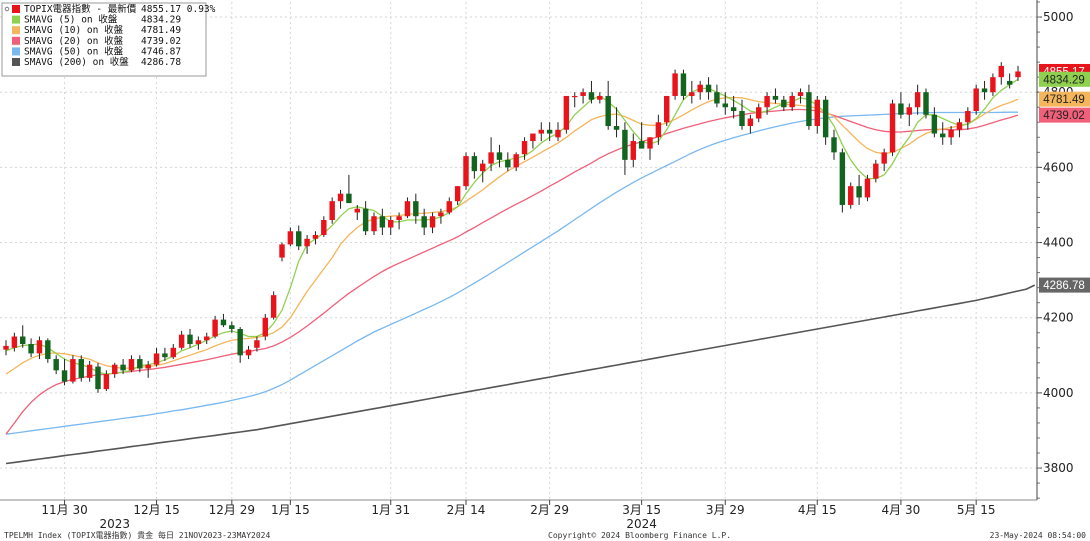 The image size is (1090, 541). What do you see at coordinates (1064, 285) in the screenshot?
I see `last-value-tag: 4286.78` at bounding box center [1064, 285].